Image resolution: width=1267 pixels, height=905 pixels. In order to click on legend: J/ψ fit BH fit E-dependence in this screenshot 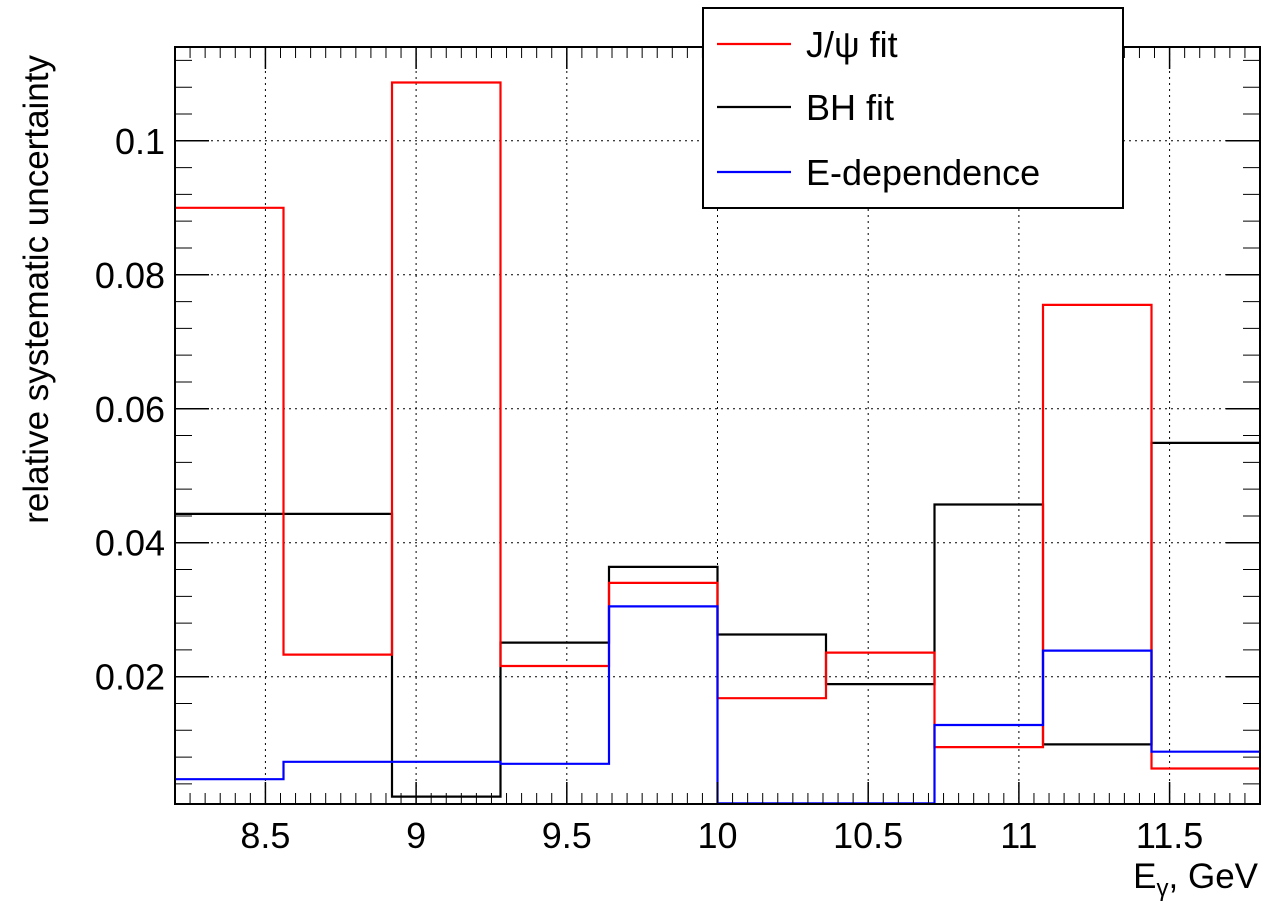, I will do `click(913, 108)`.